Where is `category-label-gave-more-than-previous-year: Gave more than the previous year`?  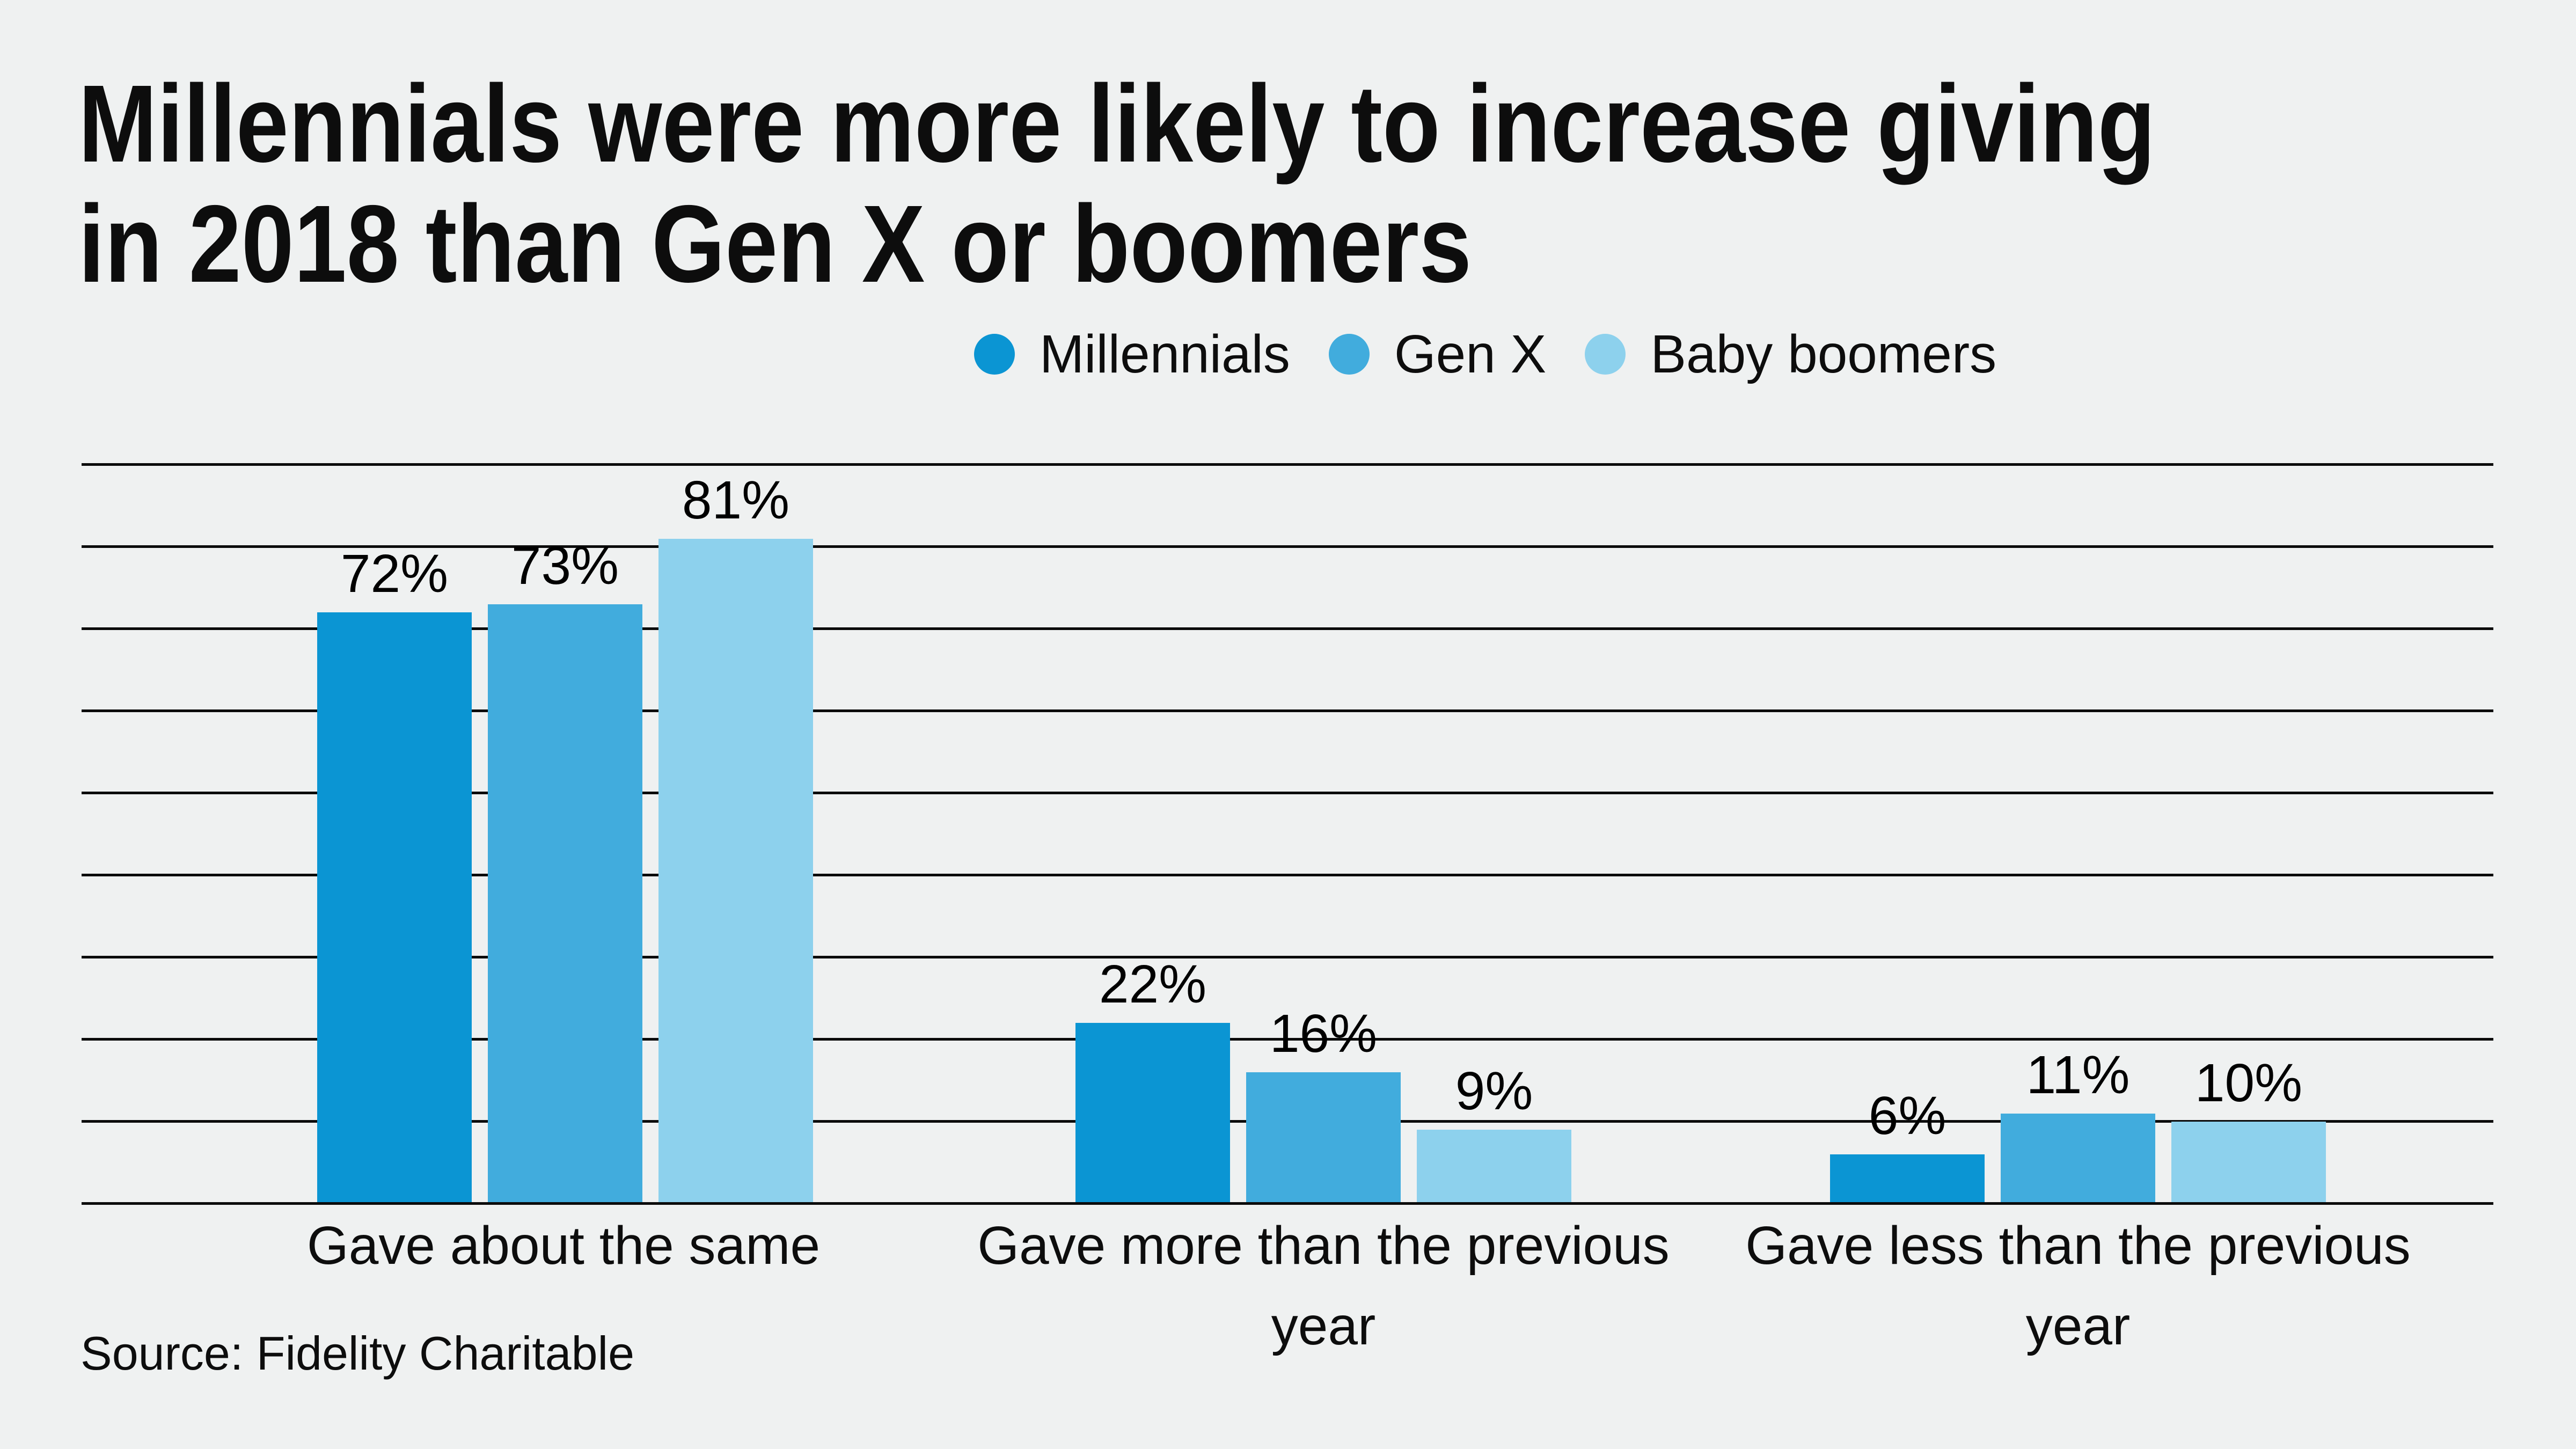
category-label-gave-more-than-previous-year: Gave more than the previous year is located at coordinates (1323, 1285).